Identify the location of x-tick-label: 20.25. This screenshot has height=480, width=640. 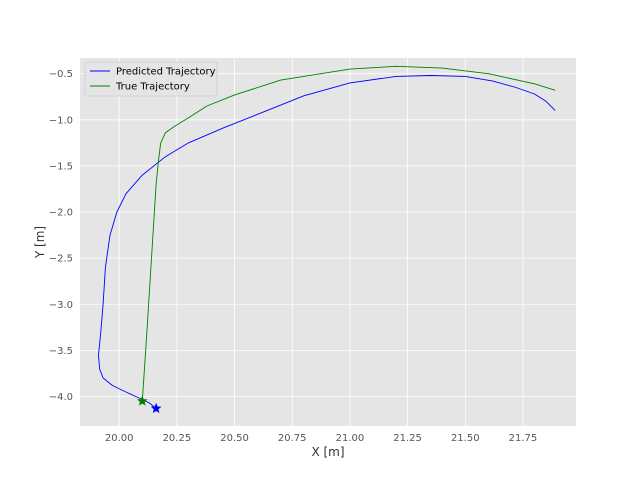
(177, 438).